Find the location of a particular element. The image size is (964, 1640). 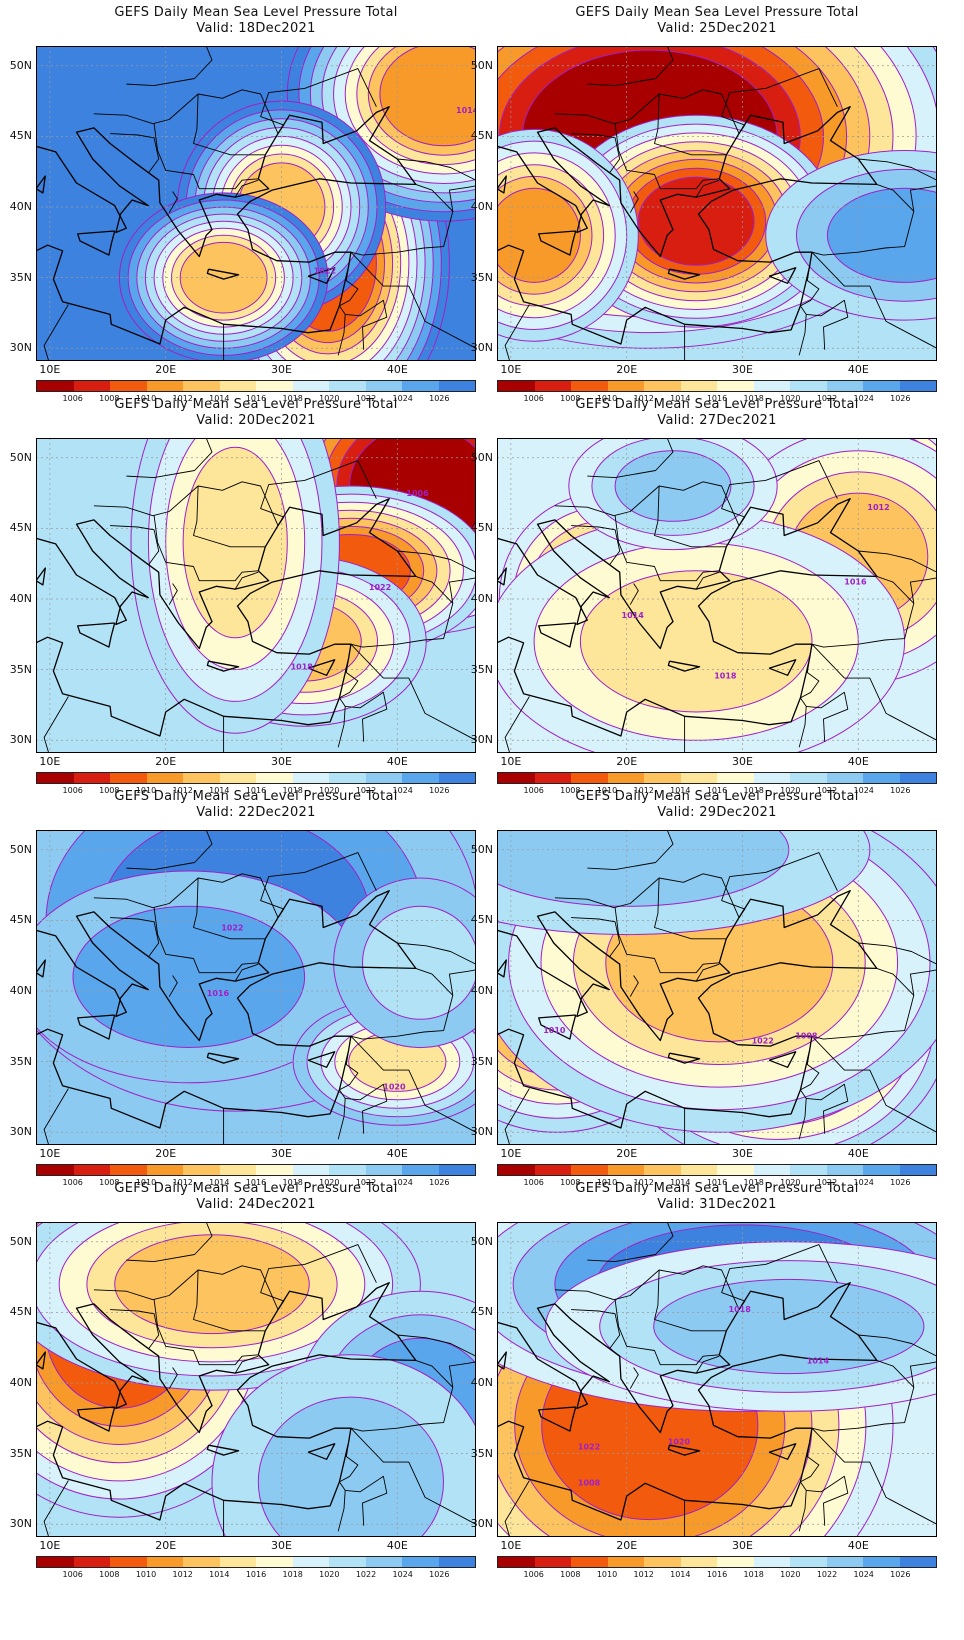

contour-label: 1016 is located at coordinates (218, 993).